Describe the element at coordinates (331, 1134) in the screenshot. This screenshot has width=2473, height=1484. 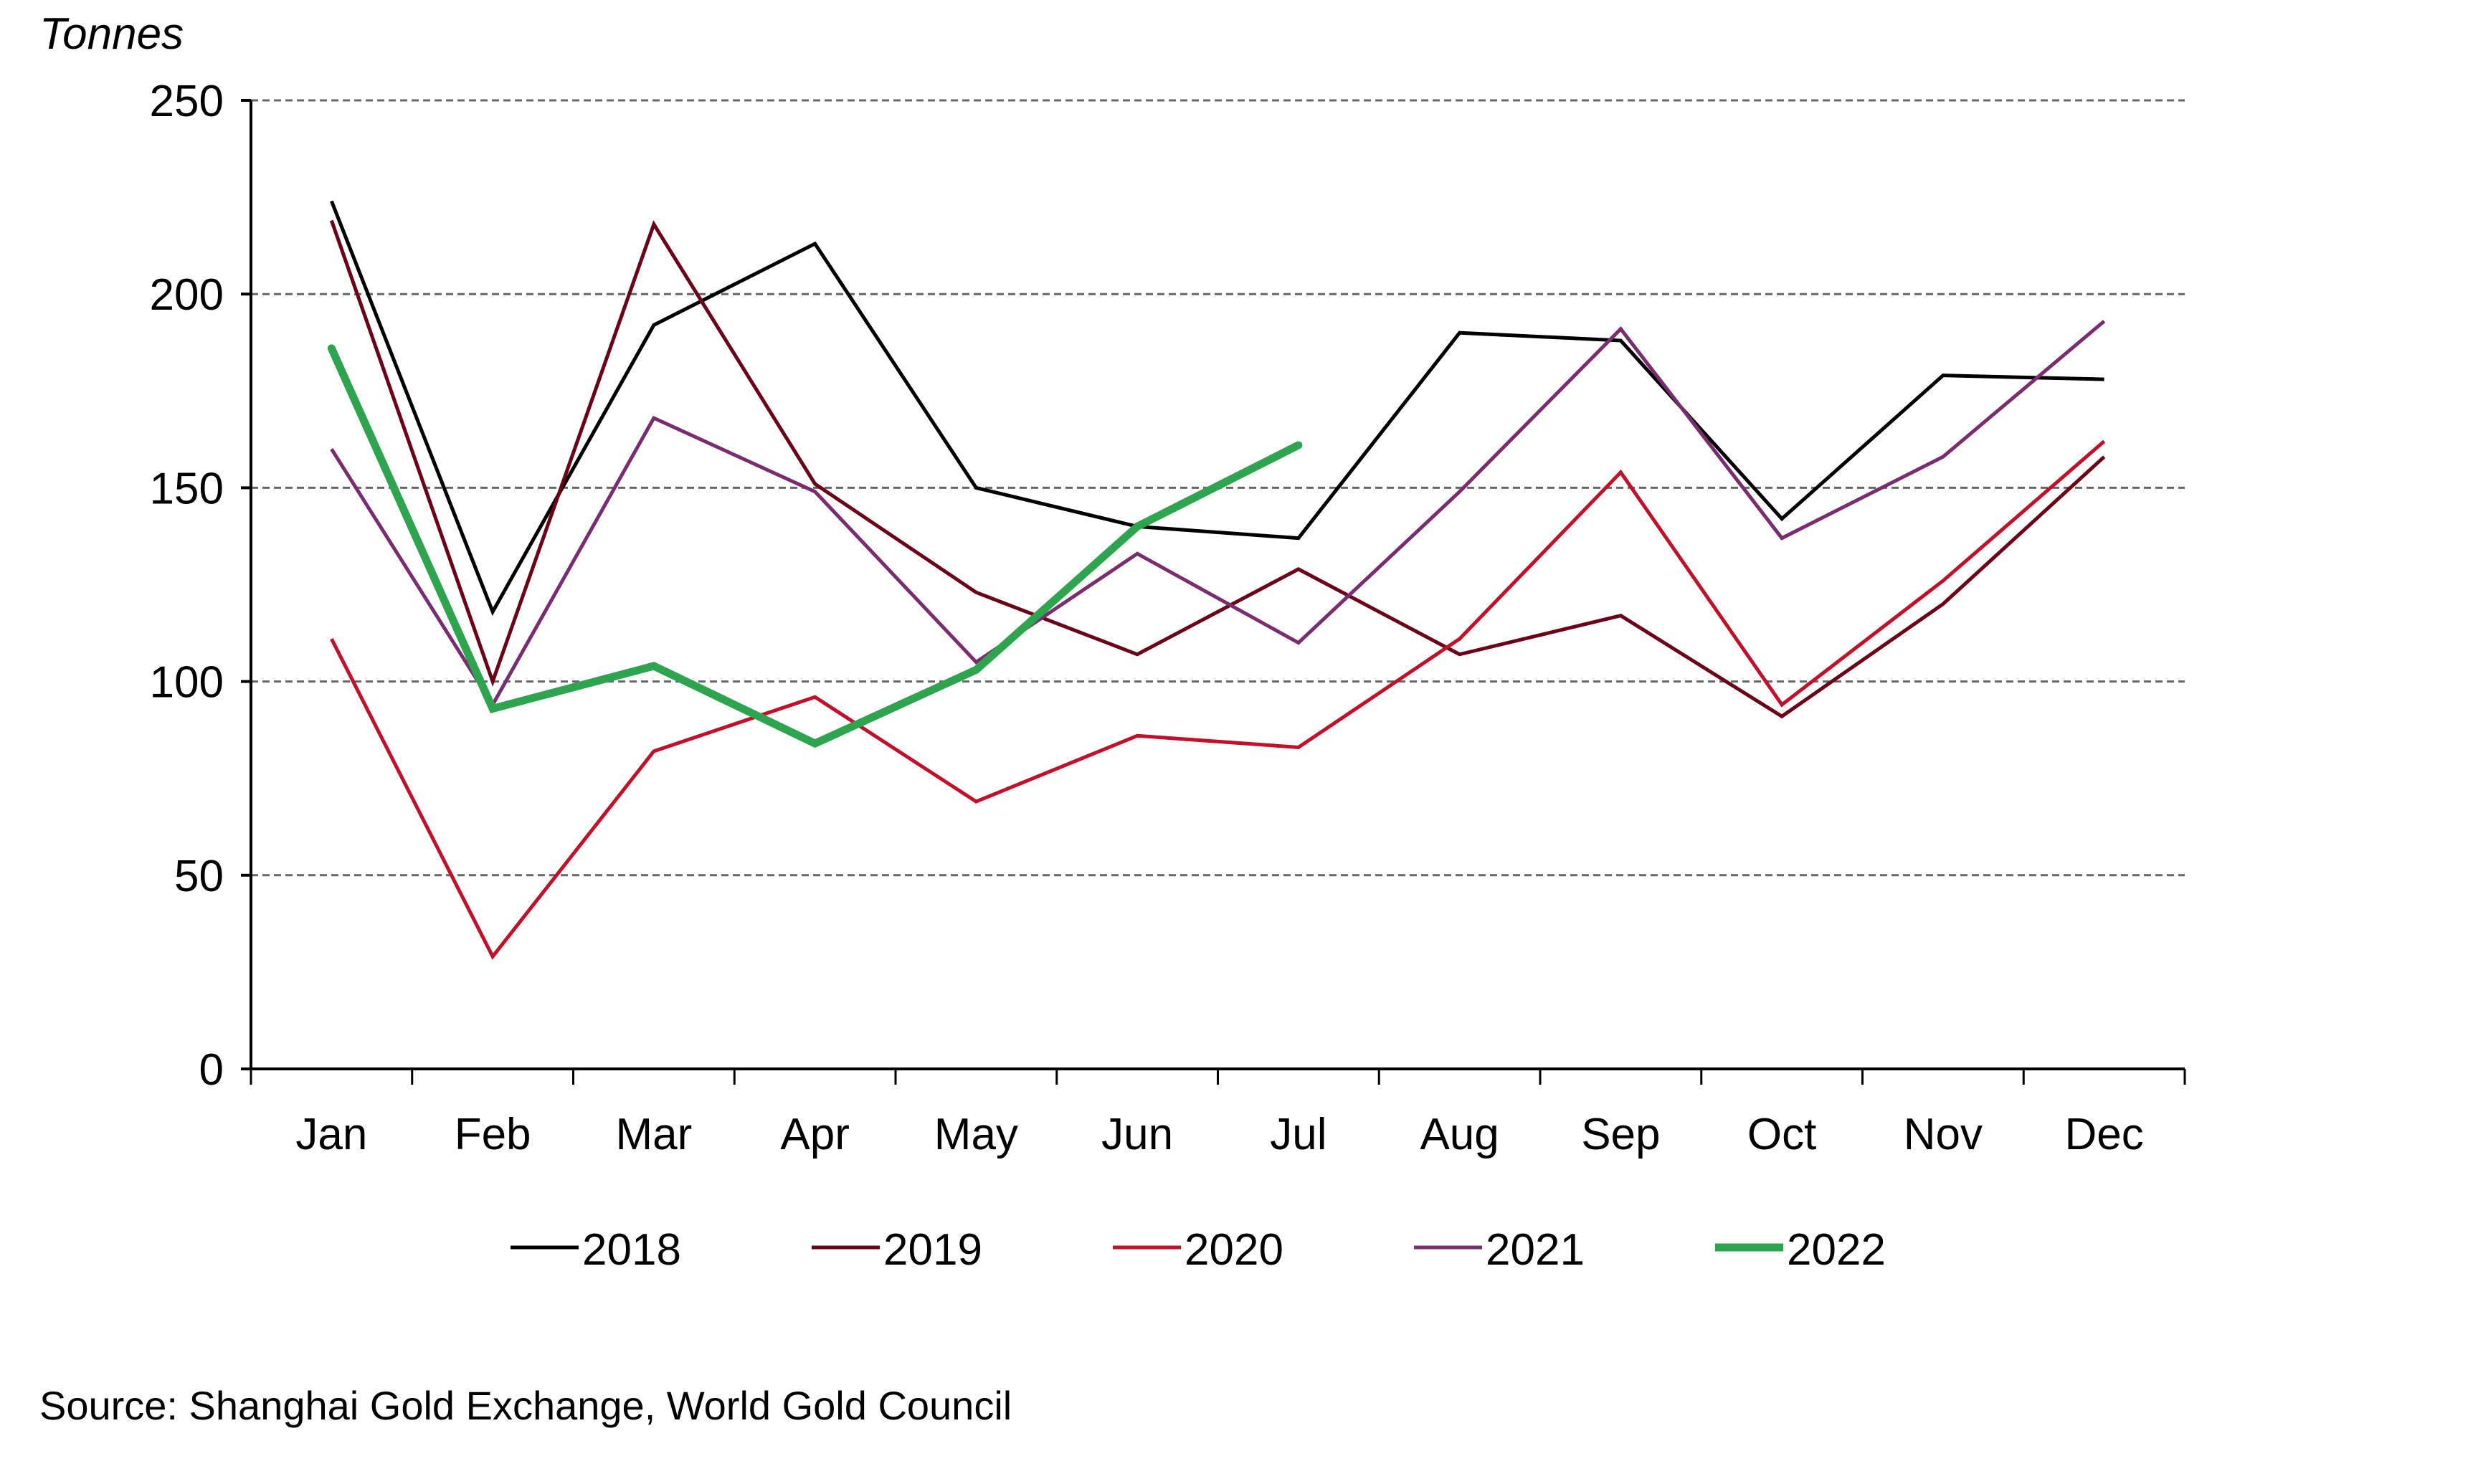
I see `x-tick-label: Jan` at that location.